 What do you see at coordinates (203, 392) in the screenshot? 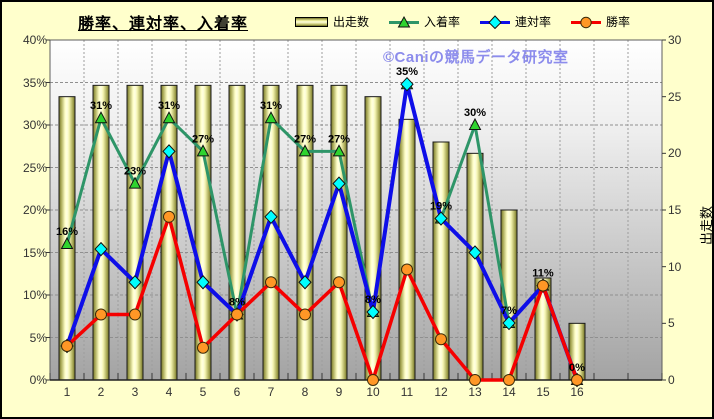
I see `x-tick-label: 5` at bounding box center [203, 392].